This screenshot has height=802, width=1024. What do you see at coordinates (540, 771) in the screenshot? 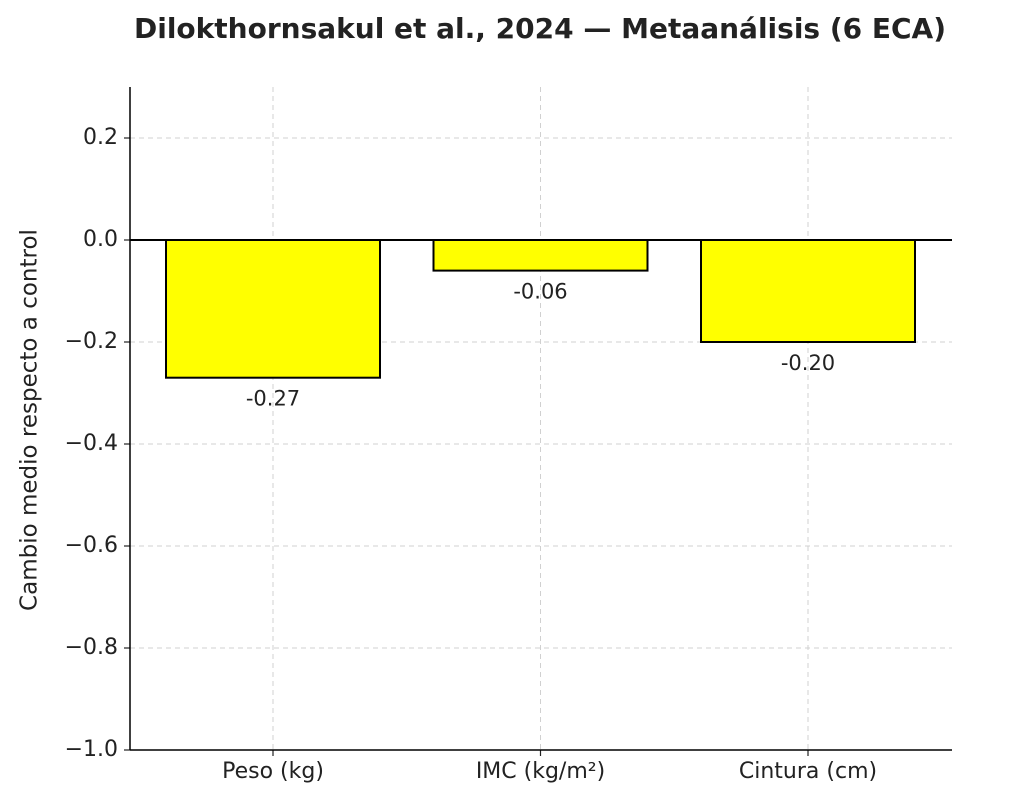
I see `x-tick-label: IMC (kg/m²)` at bounding box center [540, 771].